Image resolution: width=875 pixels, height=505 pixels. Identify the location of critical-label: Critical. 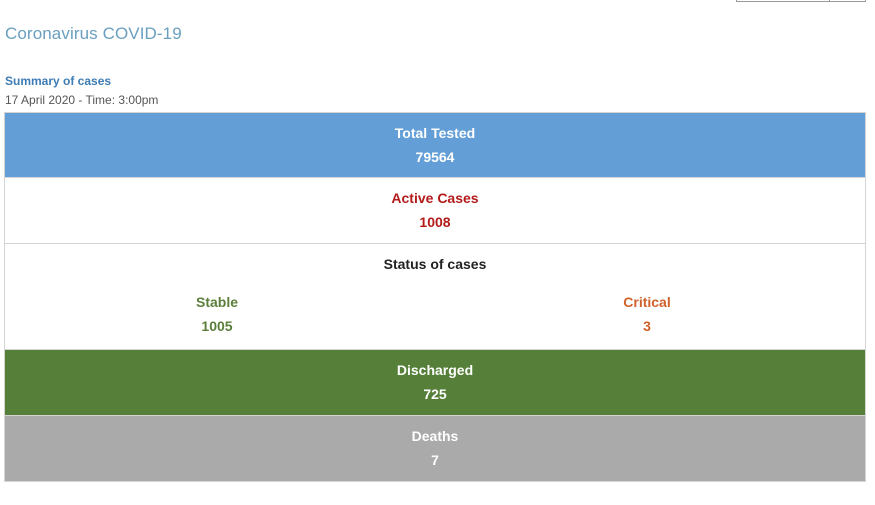
(647, 302).